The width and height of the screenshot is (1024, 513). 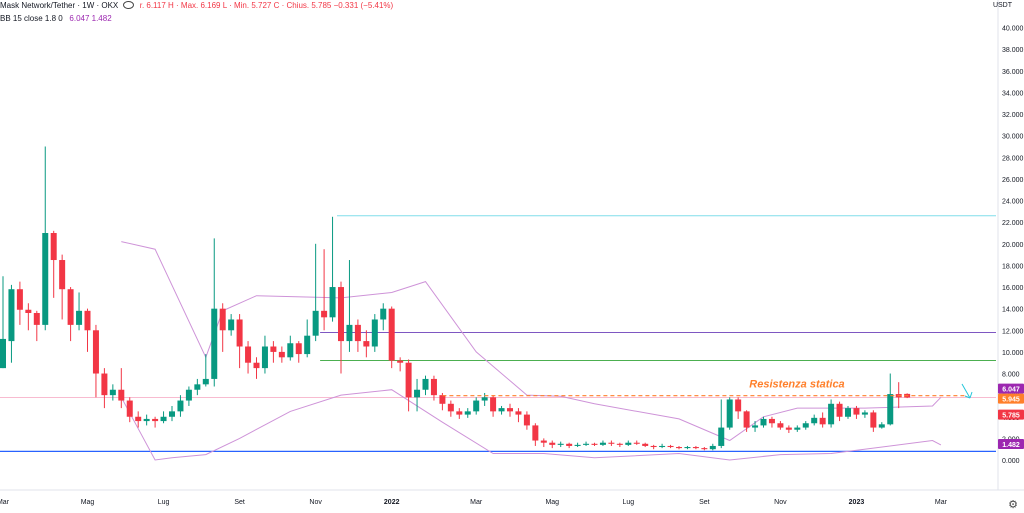 I want to click on currency-label: USDT, so click(x=1002, y=5).